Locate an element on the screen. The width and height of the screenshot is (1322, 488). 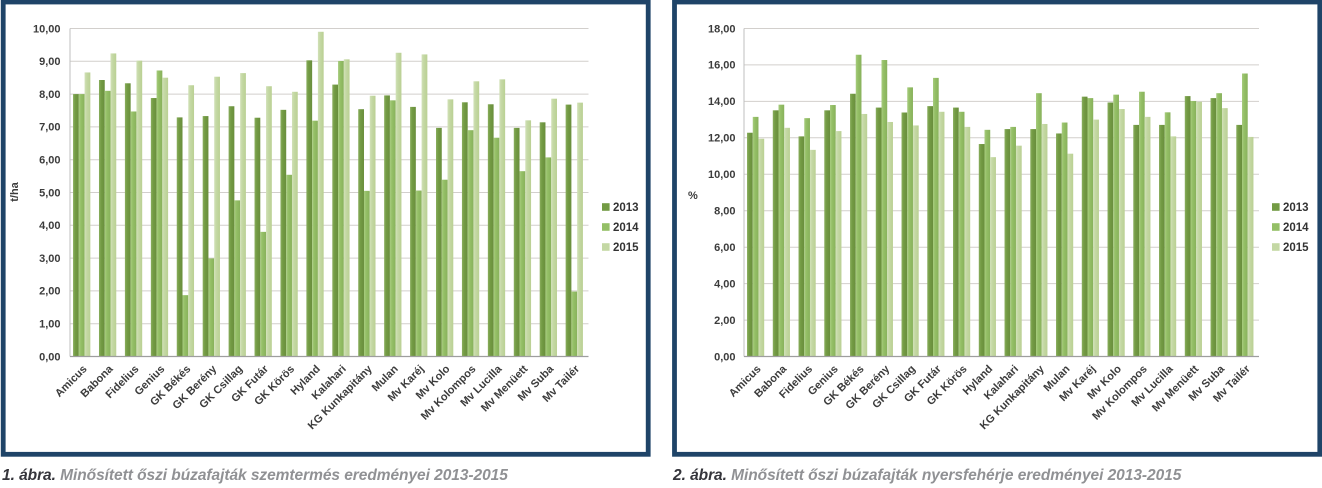
svg-text: 14,00 is located at coordinates (722, 102).